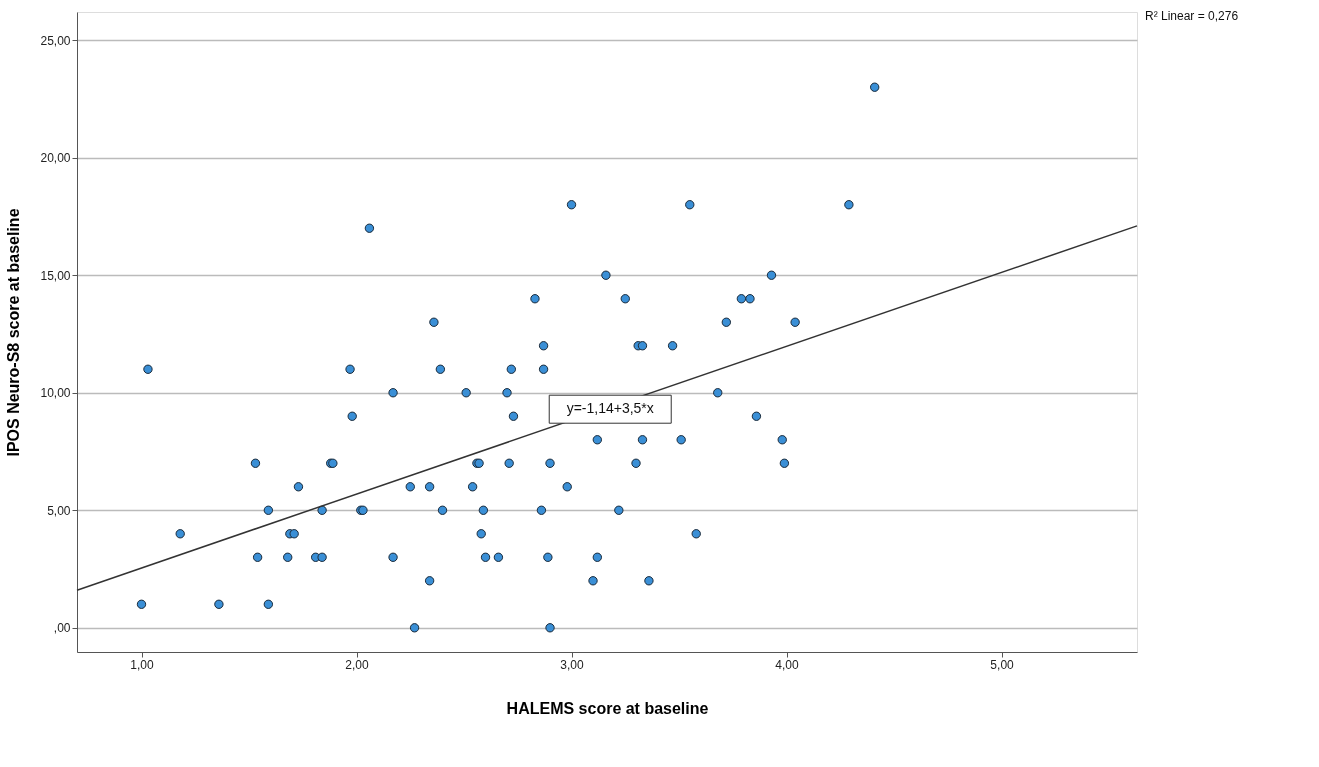 This screenshot has height=767, width=1319. Describe the element at coordinates (787, 664) in the screenshot. I see `x-tick-label: 4,00` at that location.